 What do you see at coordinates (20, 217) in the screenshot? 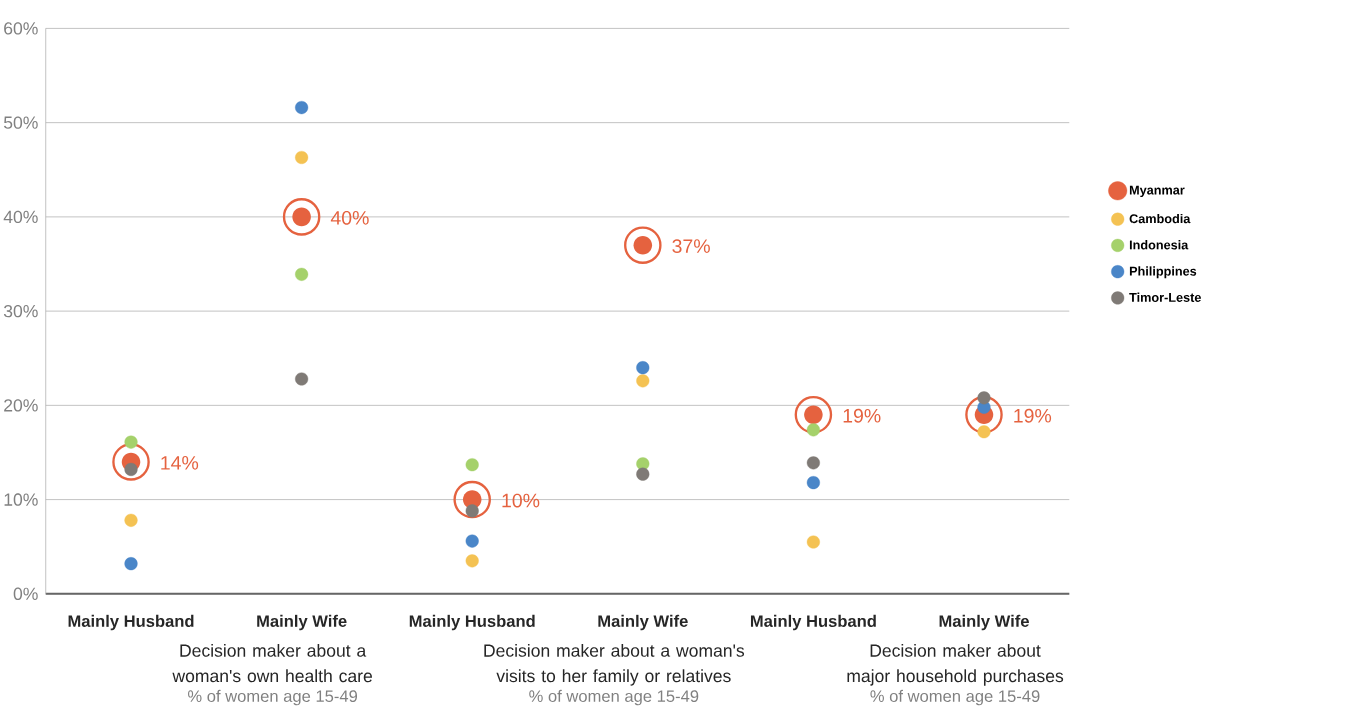
I see `y-tick-label: 40%` at bounding box center [20, 217].